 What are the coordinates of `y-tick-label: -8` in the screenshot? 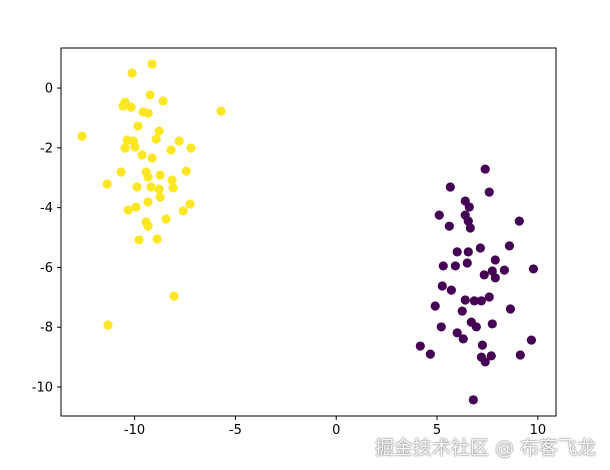 It's located at (46, 328).